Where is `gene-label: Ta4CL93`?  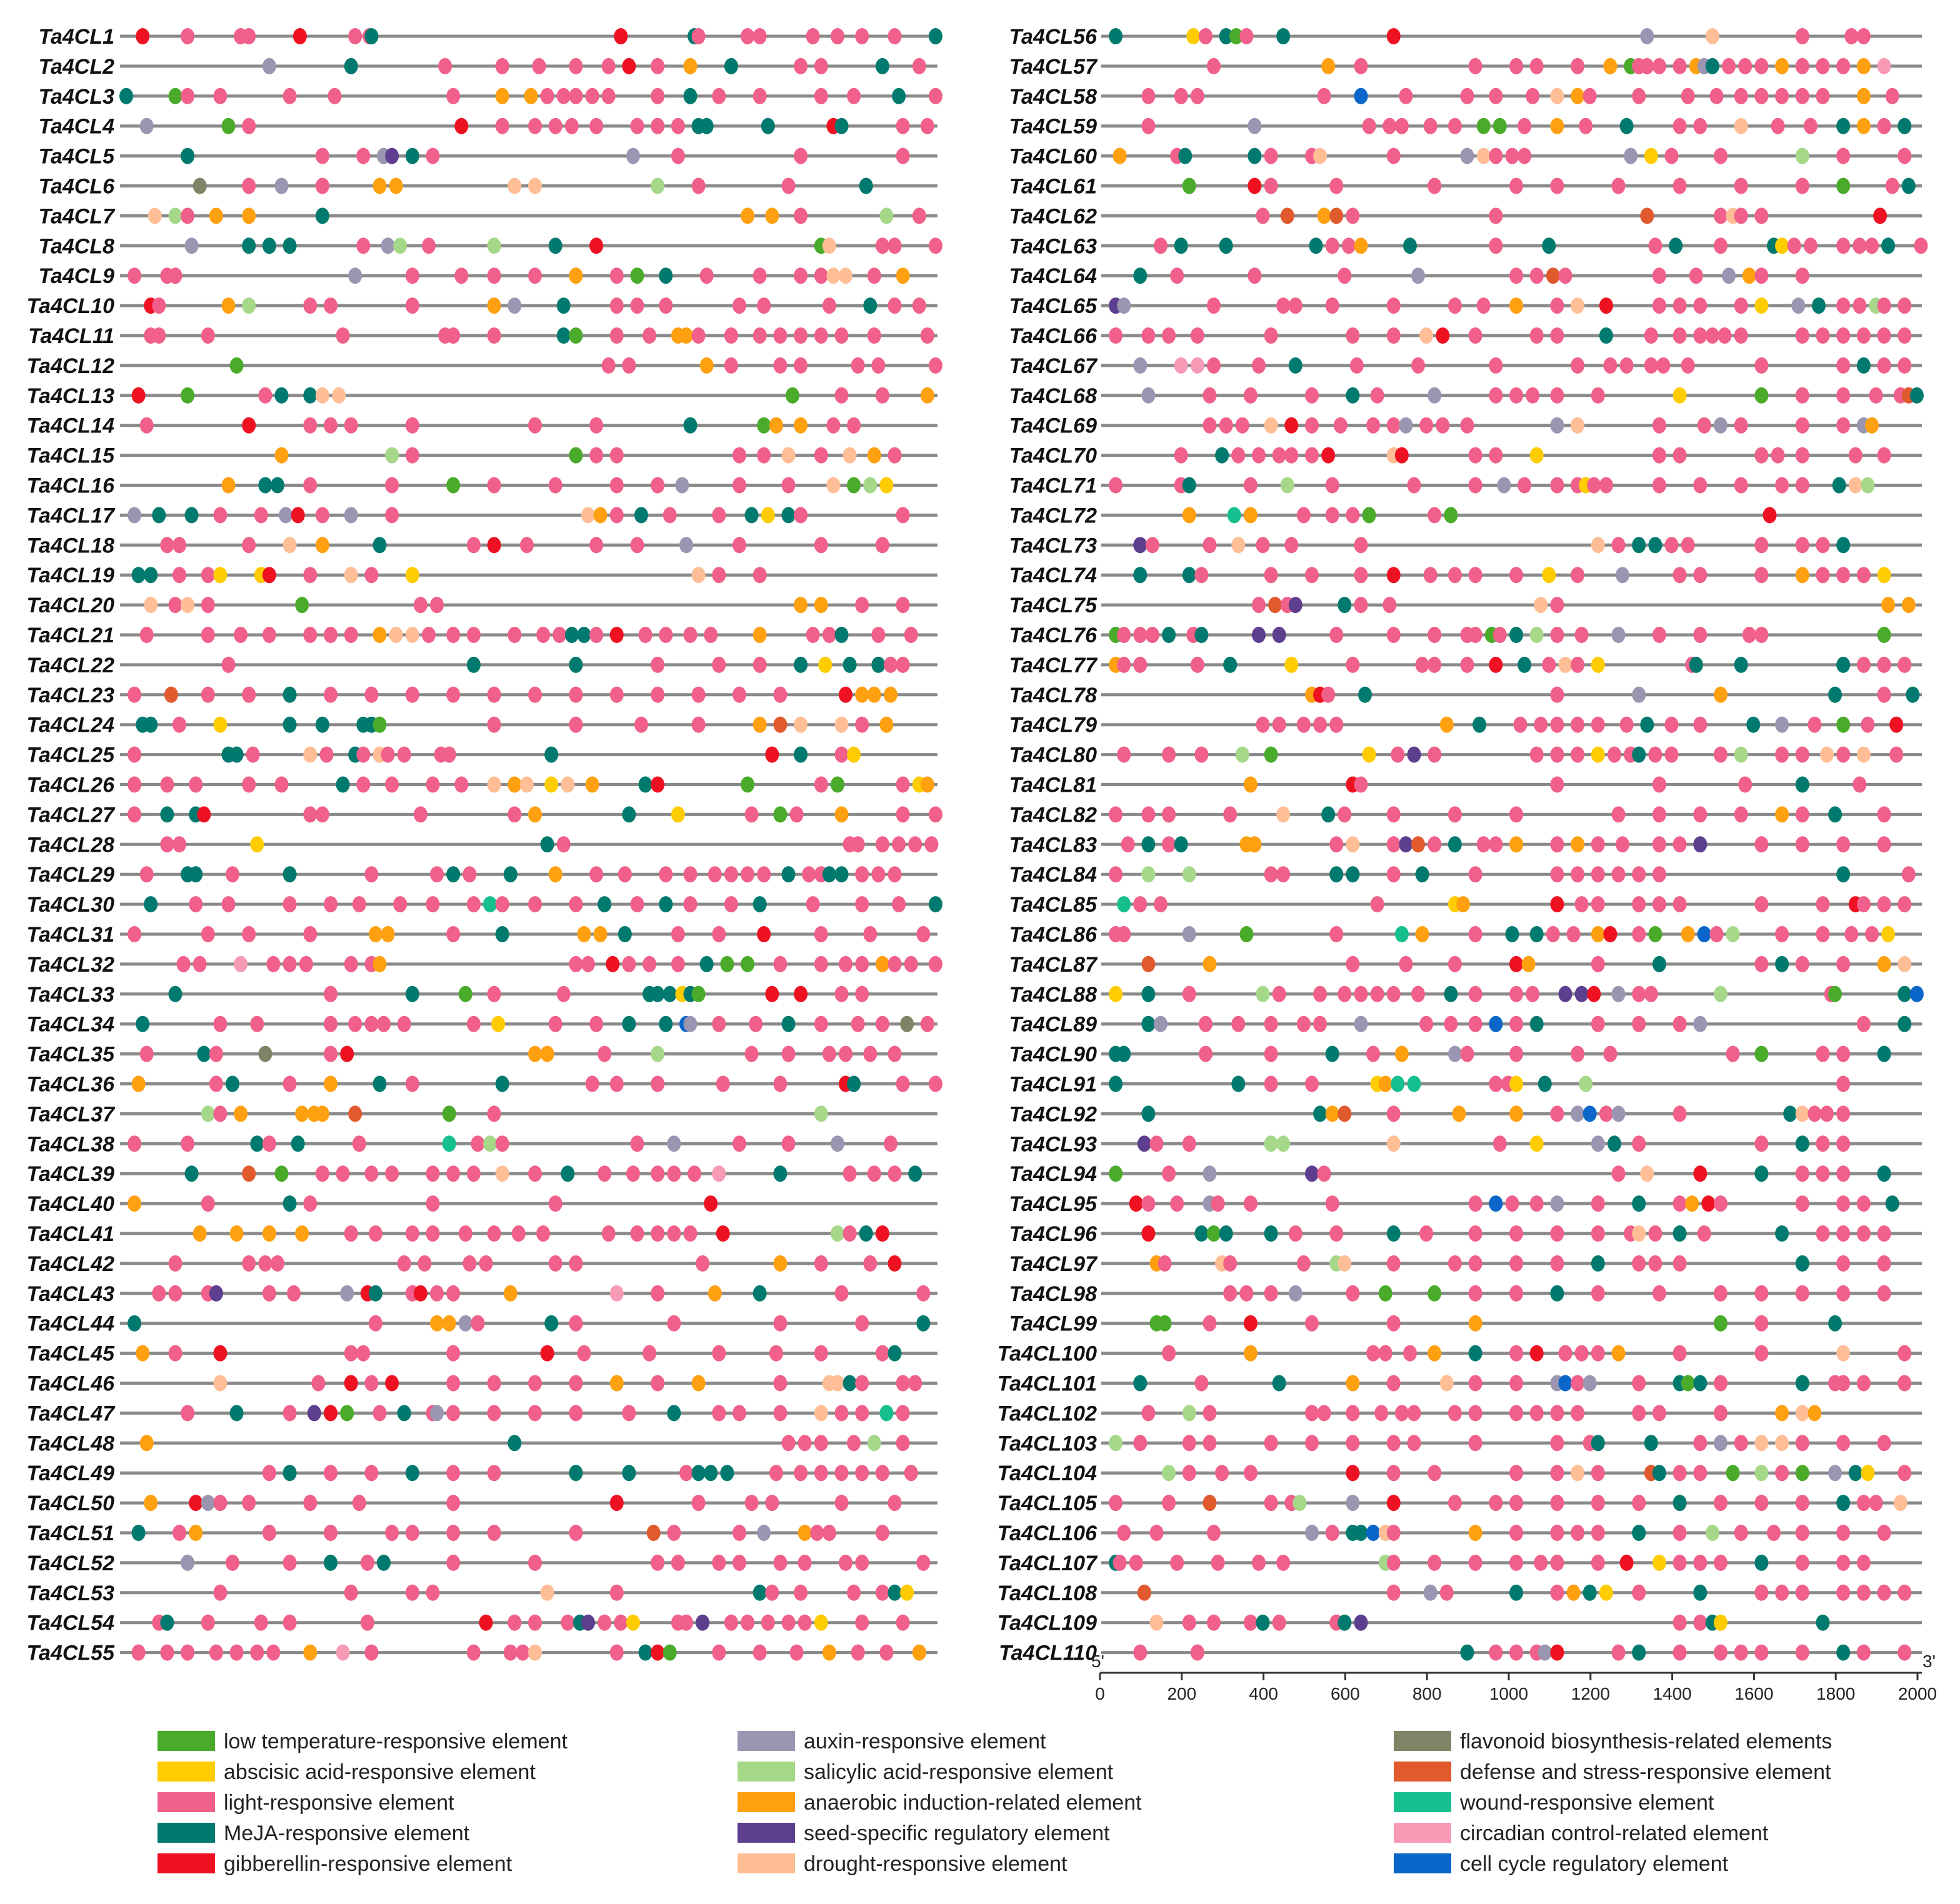
gene-label: Ta4CL93 is located at coordinates (1053, 1144).